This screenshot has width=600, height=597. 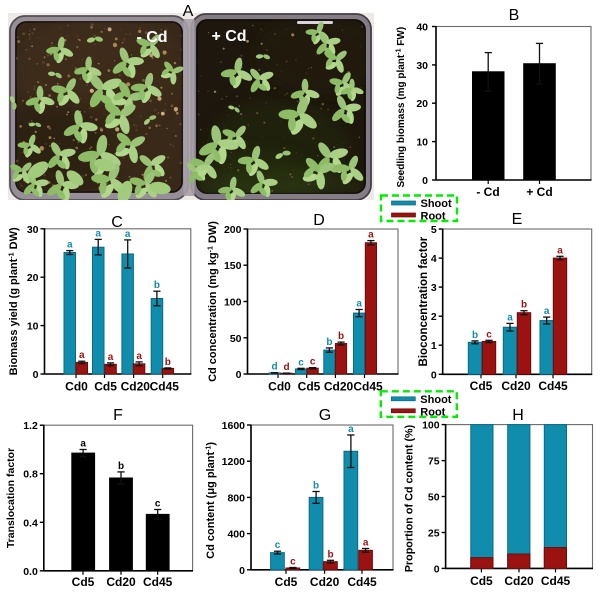 What do you see at coordinates (434, 288) in the screenshot?
I see `svg-text: 3` at bounding box center [434, 288].